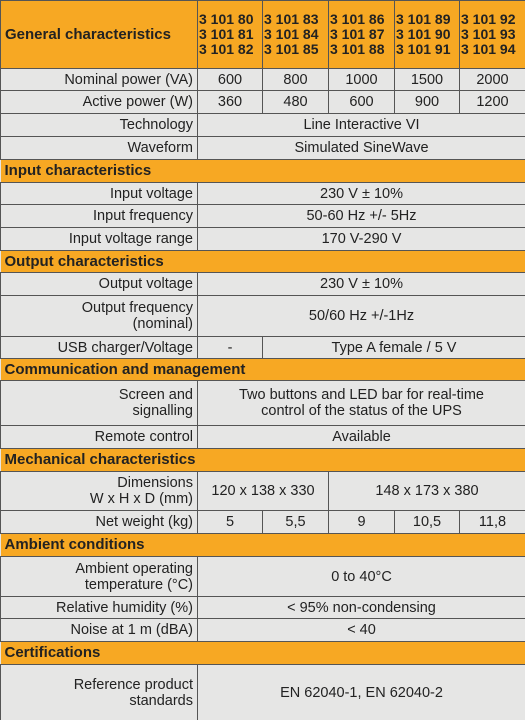  I want to click on model-code: 3 101 86, so click(357, 19).